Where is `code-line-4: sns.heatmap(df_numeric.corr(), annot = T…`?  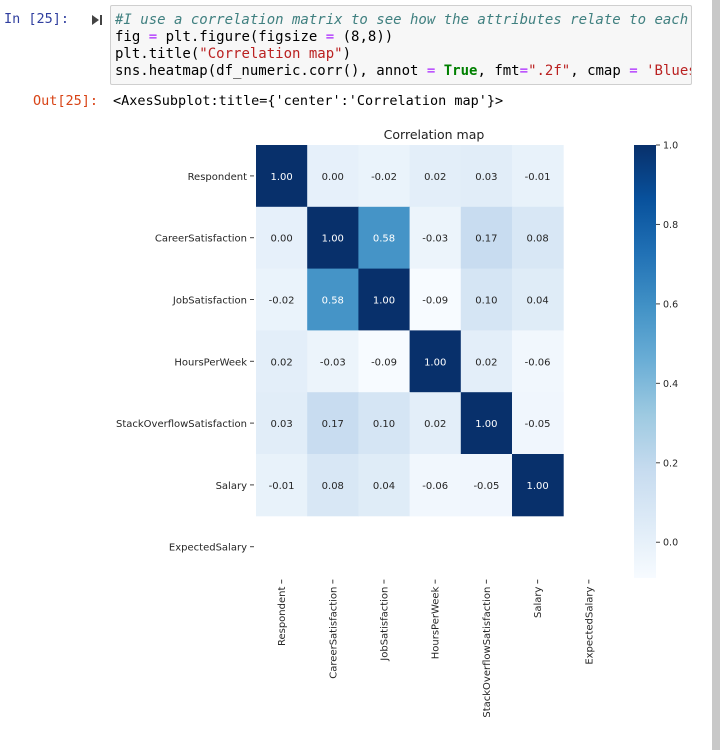
code-line-4: sns.heatmap(df_numeric.corr(), annot = T… is located at coordinates (403, 71).